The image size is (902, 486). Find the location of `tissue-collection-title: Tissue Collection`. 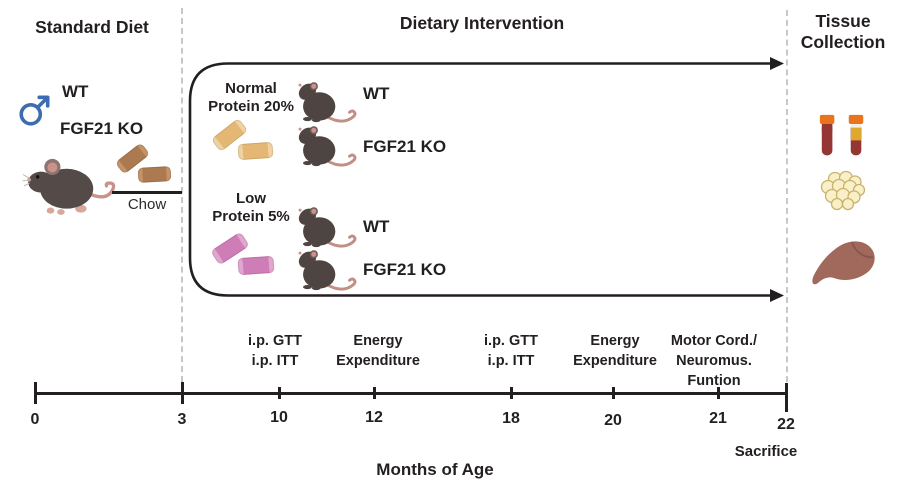

tissue-collection-title: Tissue Collection is located at coordinates (843, 32).